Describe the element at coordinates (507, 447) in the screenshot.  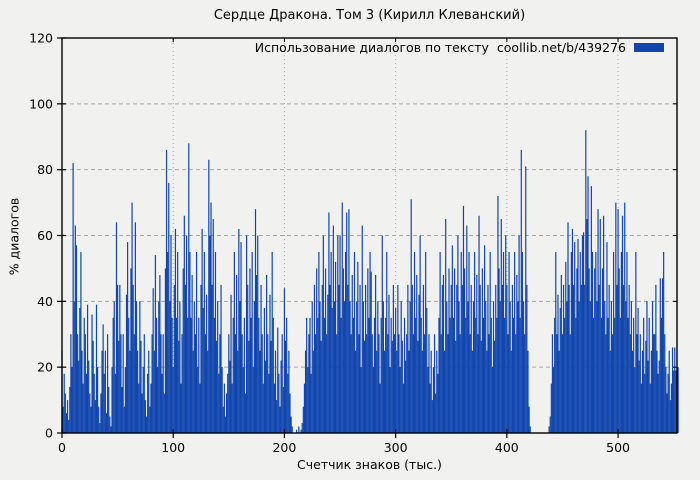
I see `x-tick-label: 400` at that location.